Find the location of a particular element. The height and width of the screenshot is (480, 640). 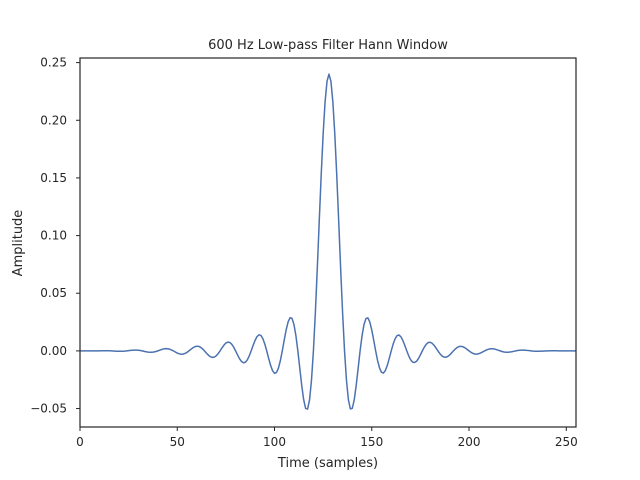

y-tick-label: 0.10 is located at coordinates (53, 236).